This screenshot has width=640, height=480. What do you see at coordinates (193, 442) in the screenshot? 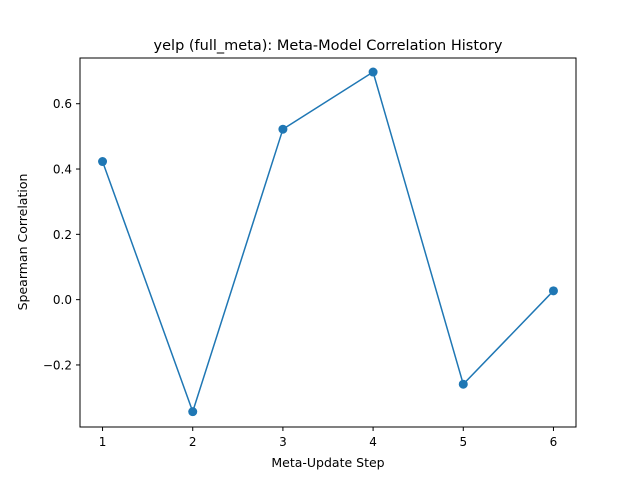
I see `x-tick-label: 2` at bounding box center [193, 442].